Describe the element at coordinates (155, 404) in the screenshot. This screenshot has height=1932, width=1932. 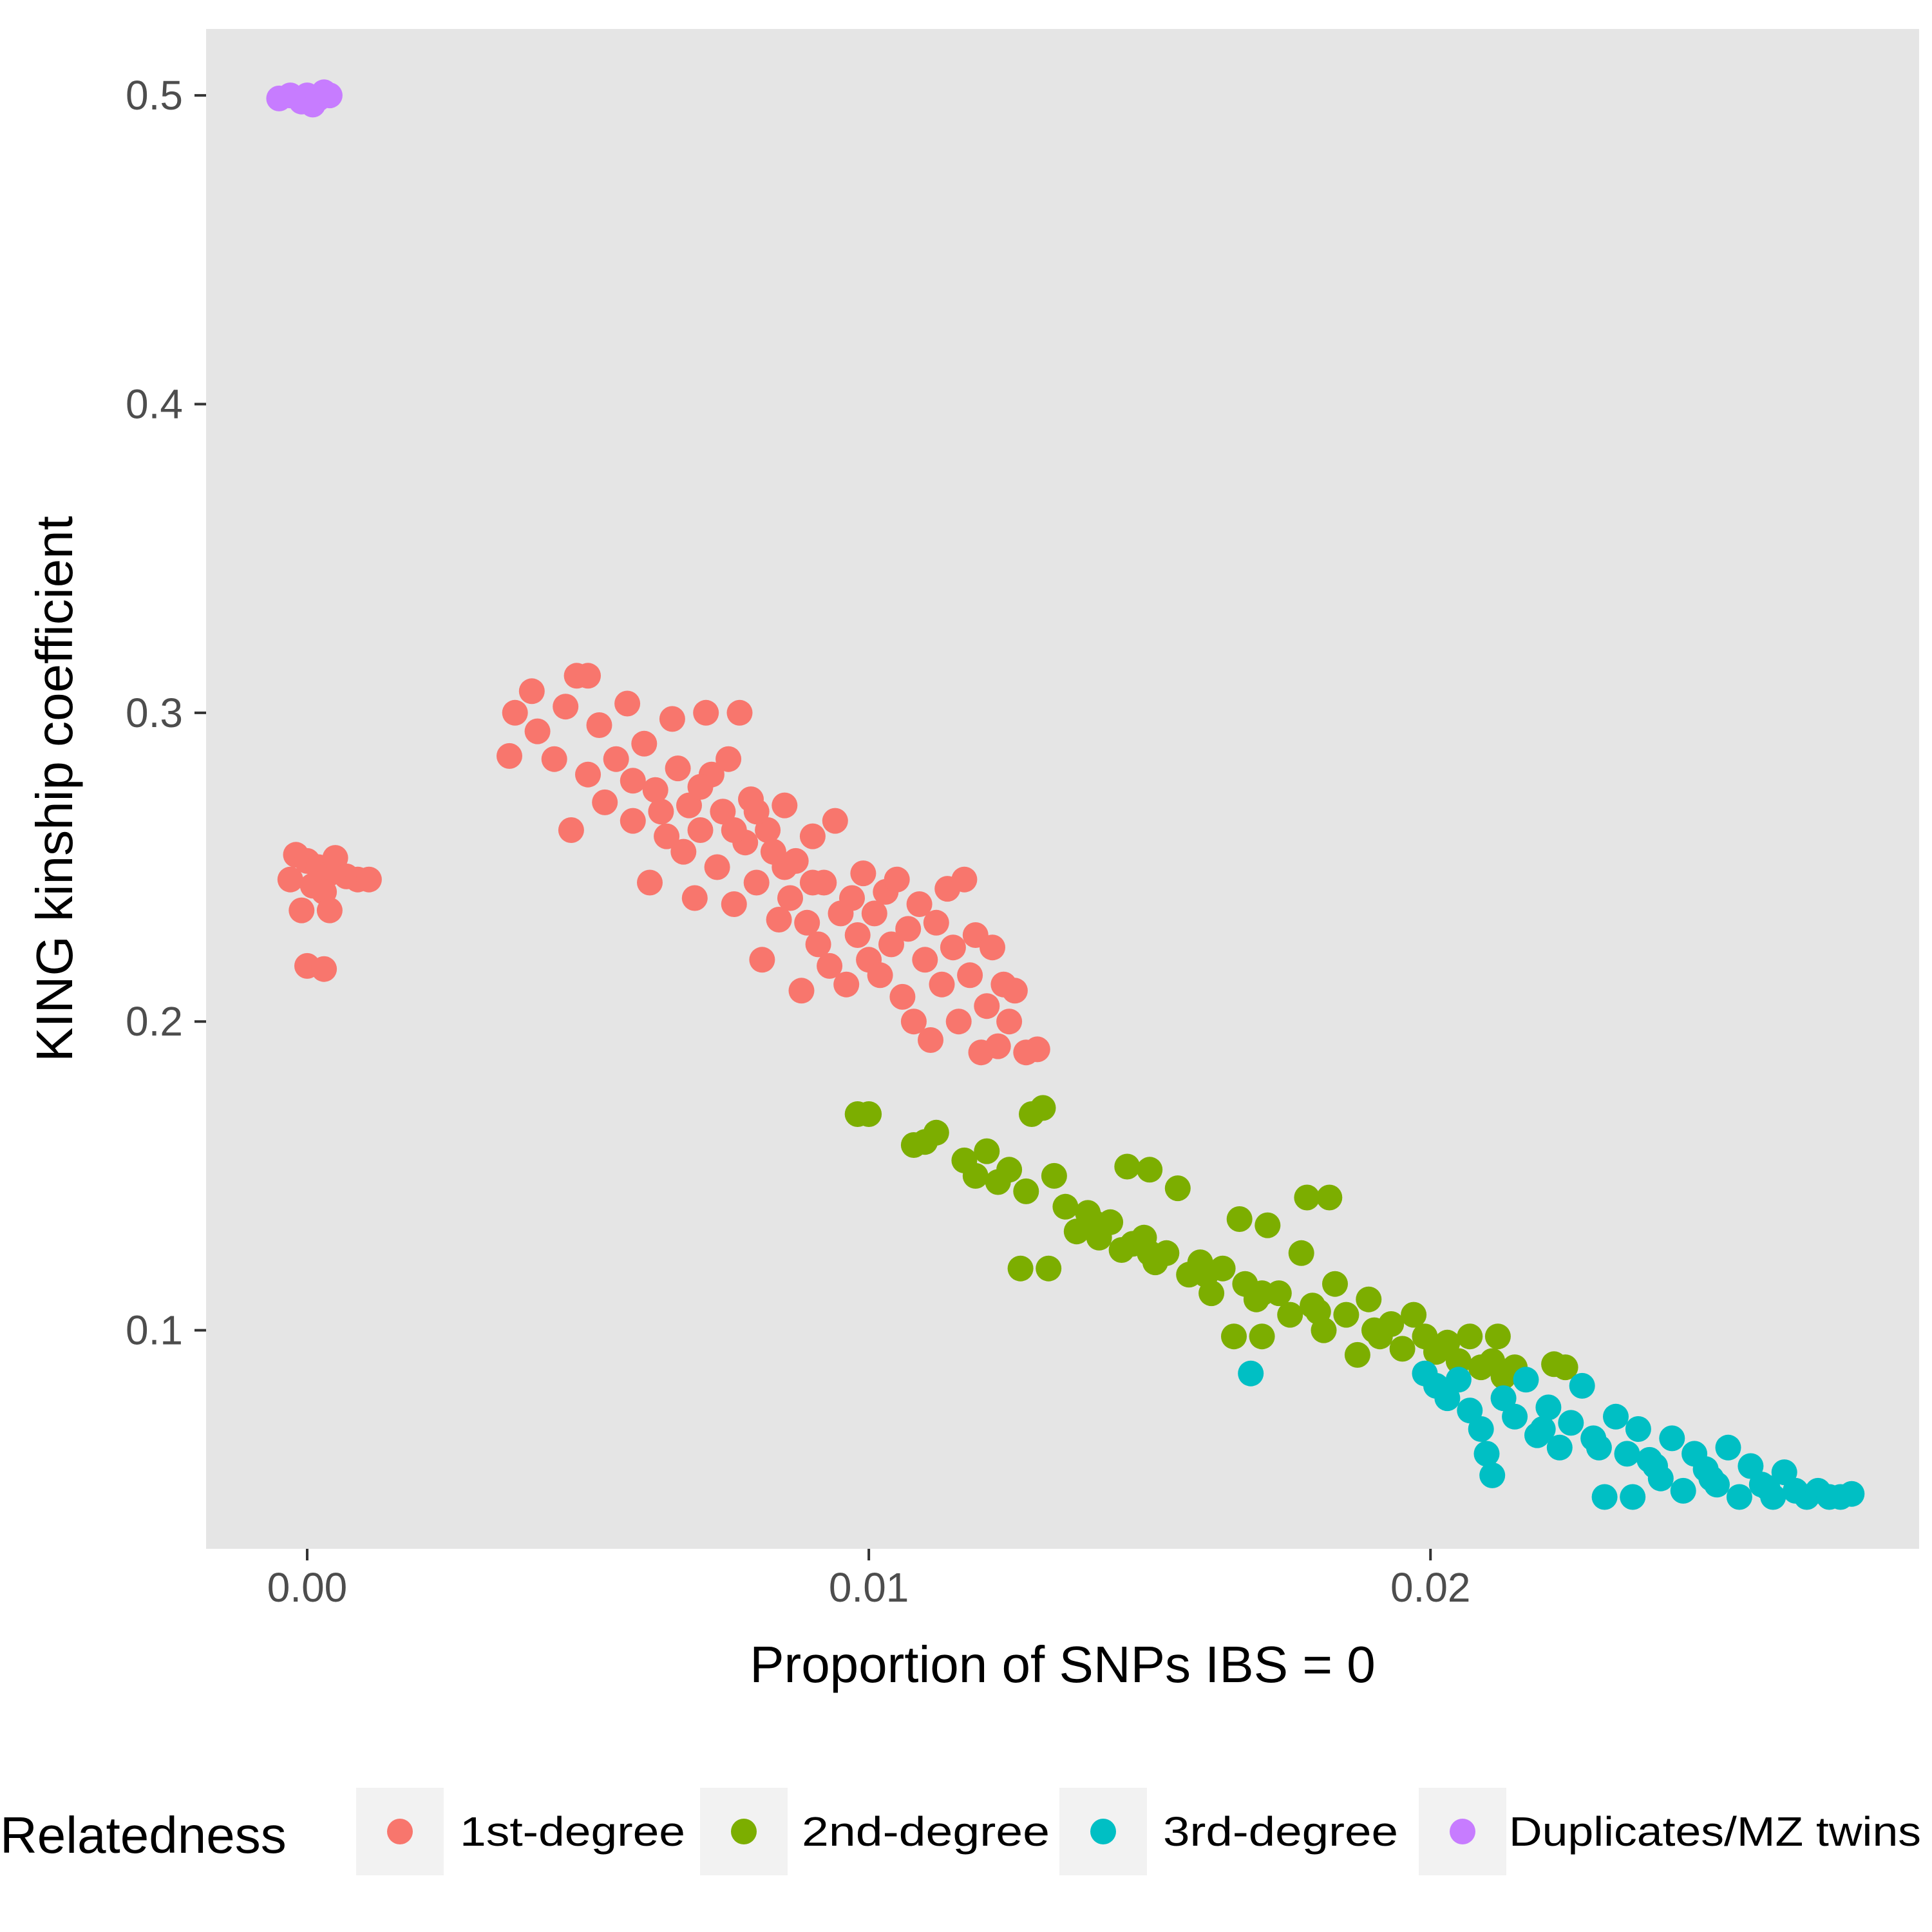
I see `y-tick-label-3: 0.4` at that location.